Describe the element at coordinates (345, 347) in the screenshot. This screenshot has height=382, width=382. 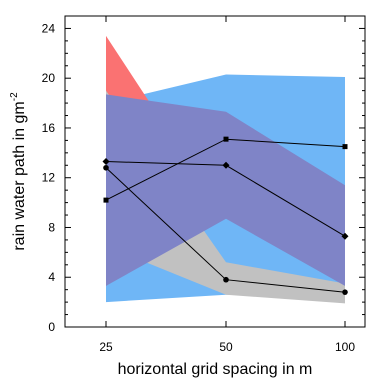
I see `x-tick-label-100: 100` at that location.